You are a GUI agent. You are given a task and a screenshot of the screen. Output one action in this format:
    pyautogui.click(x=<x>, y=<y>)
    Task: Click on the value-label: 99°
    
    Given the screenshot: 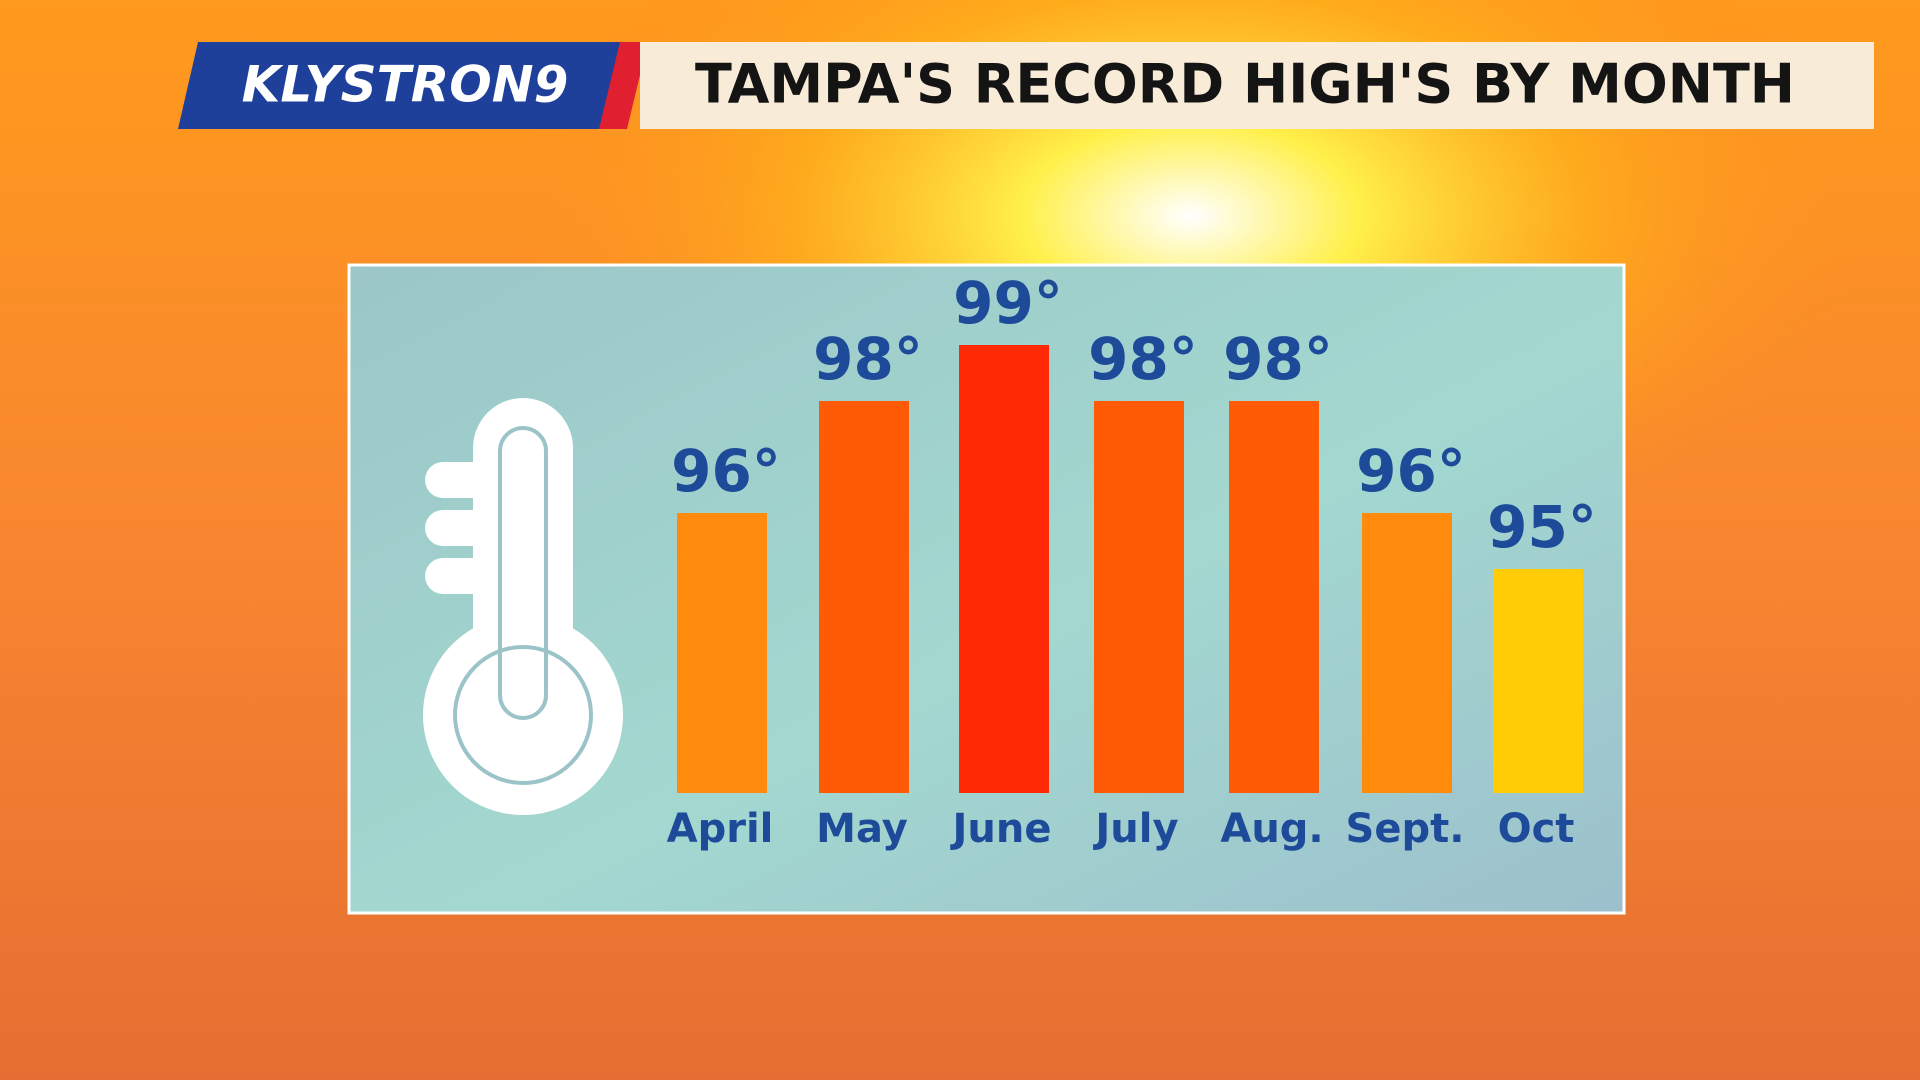 What is the action you would take?
    pyautogui.click(x=1008, y=303)
    